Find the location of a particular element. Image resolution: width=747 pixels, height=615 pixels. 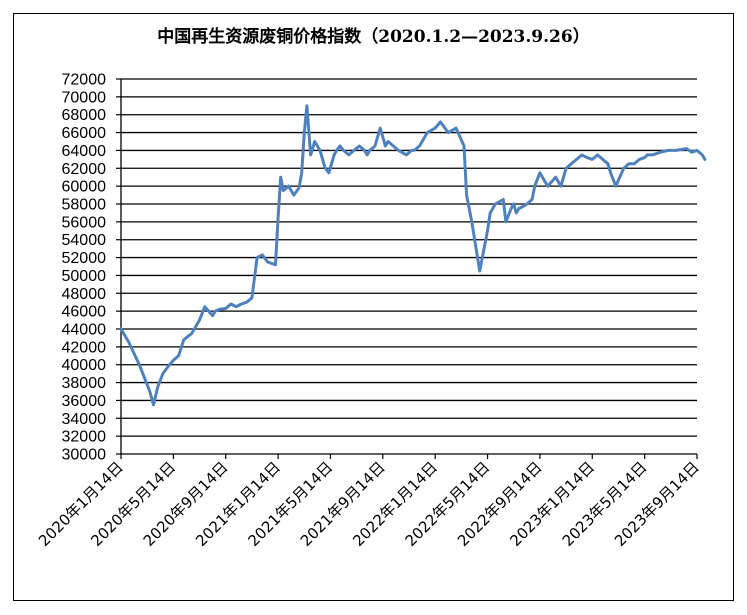

y-tick-label: 66000 is located at coordinates (84, 133).